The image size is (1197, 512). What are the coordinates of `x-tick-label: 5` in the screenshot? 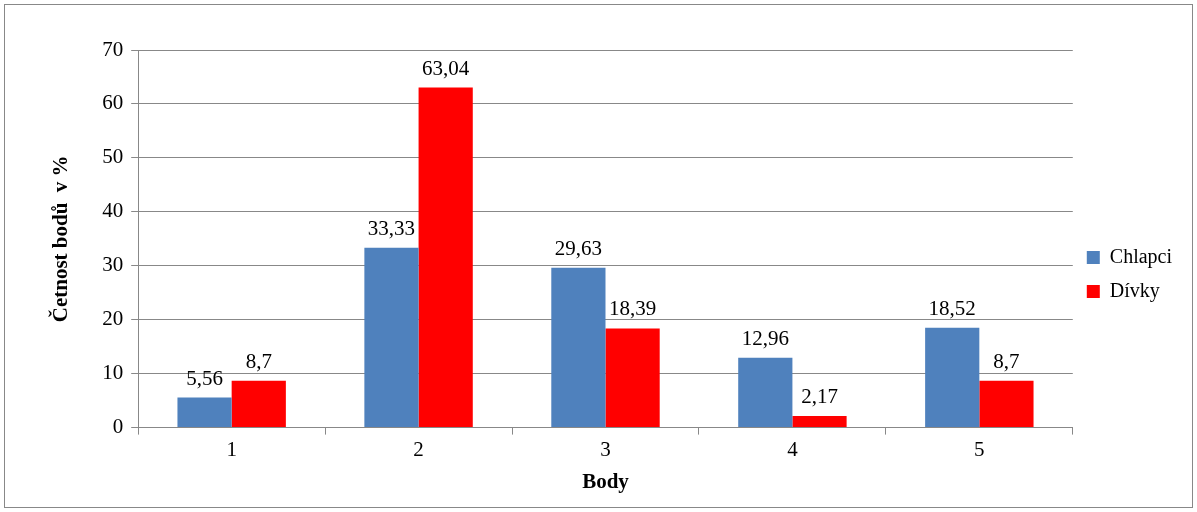 It's located at (979, 448).